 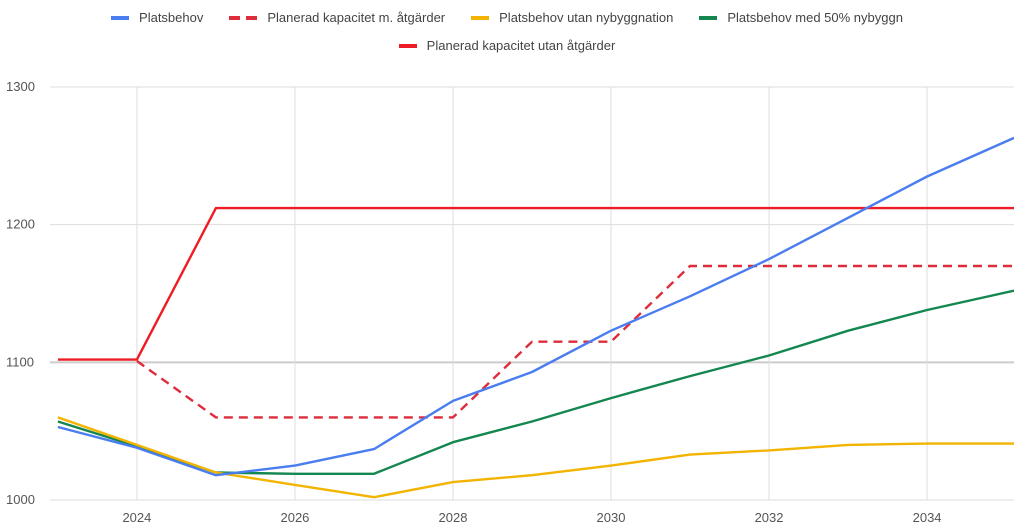 What do you see at coordinates (120, 17) in the screenshot?
I see `legend-swatch-platsbehov` at bounding box center [120, 17].